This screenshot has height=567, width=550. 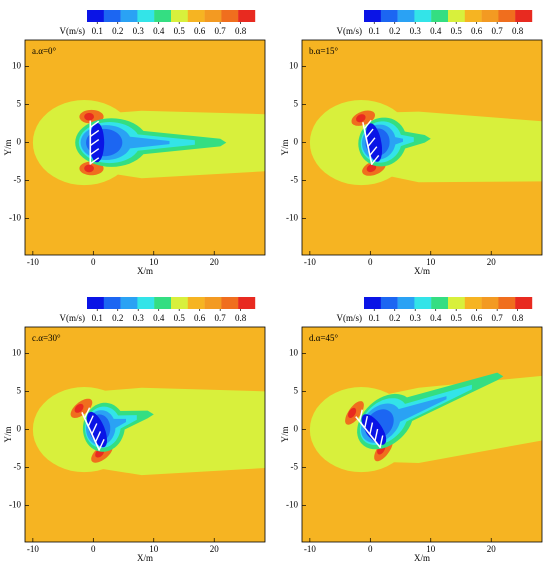 I want to click on panel-title: a.α=0°, so click(x=44, y=51).